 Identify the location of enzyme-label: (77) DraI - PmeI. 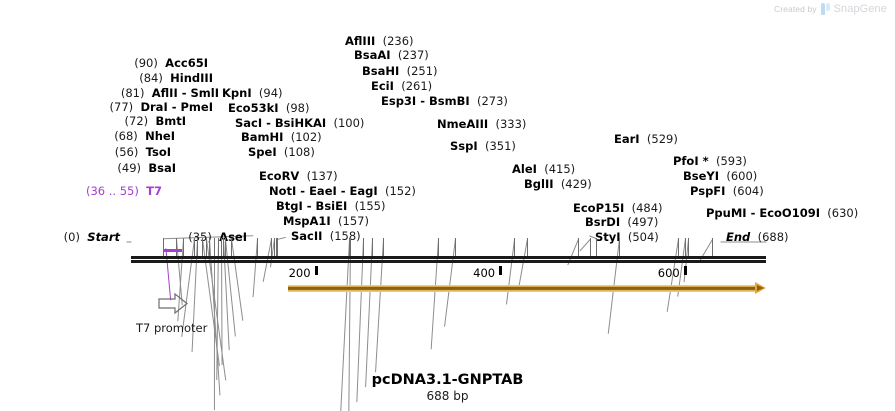
(106, 107).